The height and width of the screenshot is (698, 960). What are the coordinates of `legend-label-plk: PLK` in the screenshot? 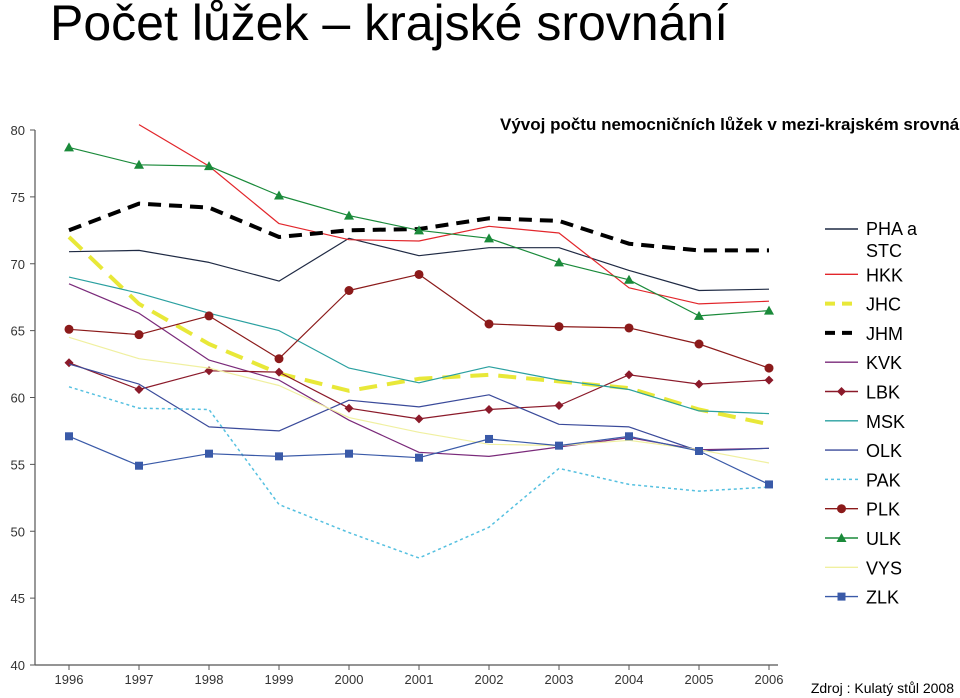 It's located at (883, 510).